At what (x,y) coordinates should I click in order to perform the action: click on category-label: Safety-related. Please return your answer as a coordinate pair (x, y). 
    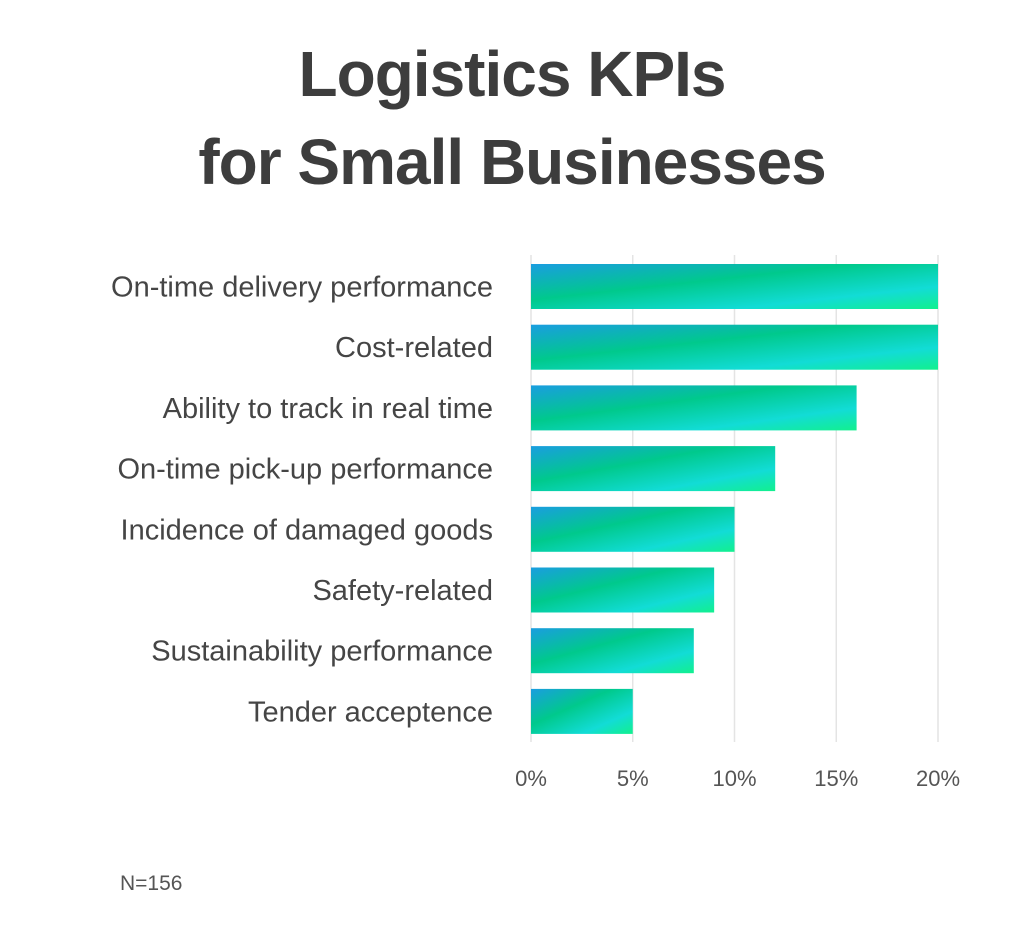
    Looking at the image, I should click on (402, 591).